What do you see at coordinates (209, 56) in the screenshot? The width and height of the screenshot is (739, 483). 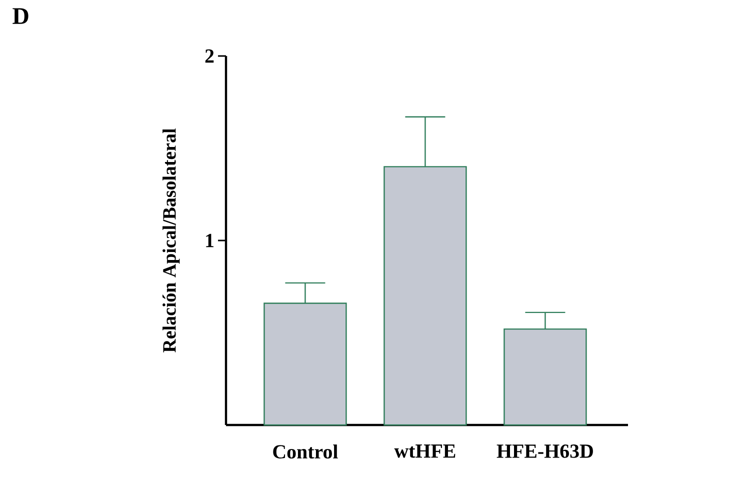 I see `y-tick-label: 2` at bounding box center [209, 56].